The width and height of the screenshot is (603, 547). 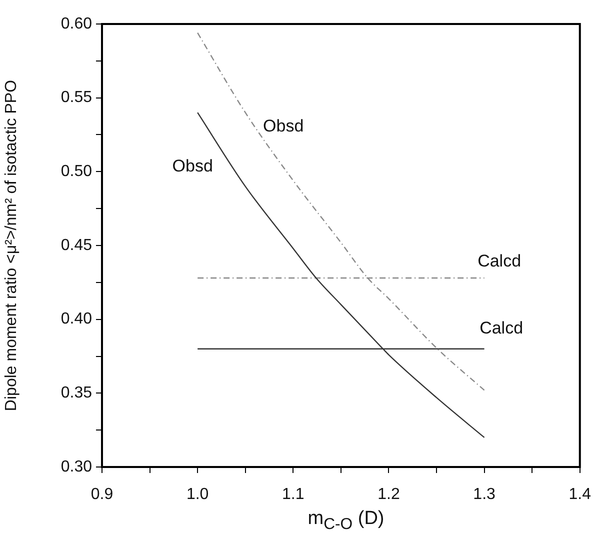 I want to click on x-tick-label: 1.2, so click(x=389, y=495).